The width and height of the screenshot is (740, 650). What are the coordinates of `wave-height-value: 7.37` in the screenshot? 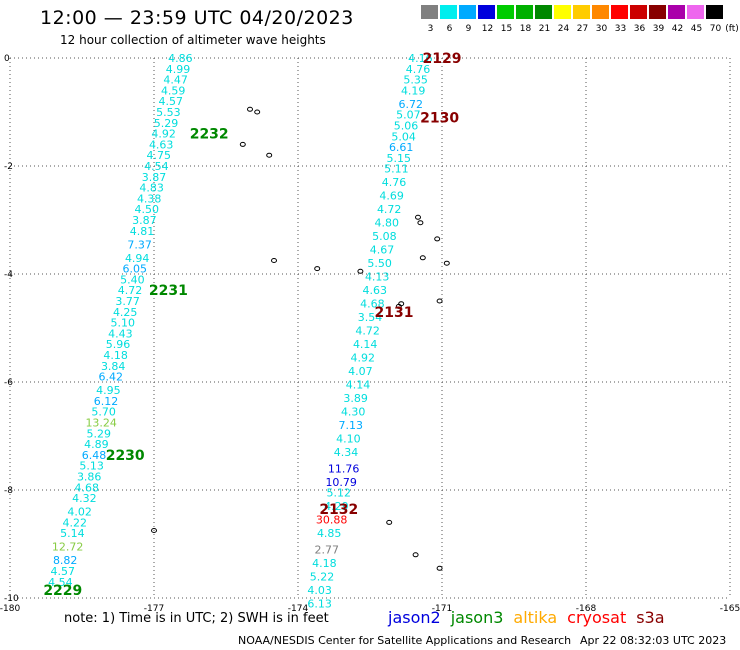 It's located at (139, 244).